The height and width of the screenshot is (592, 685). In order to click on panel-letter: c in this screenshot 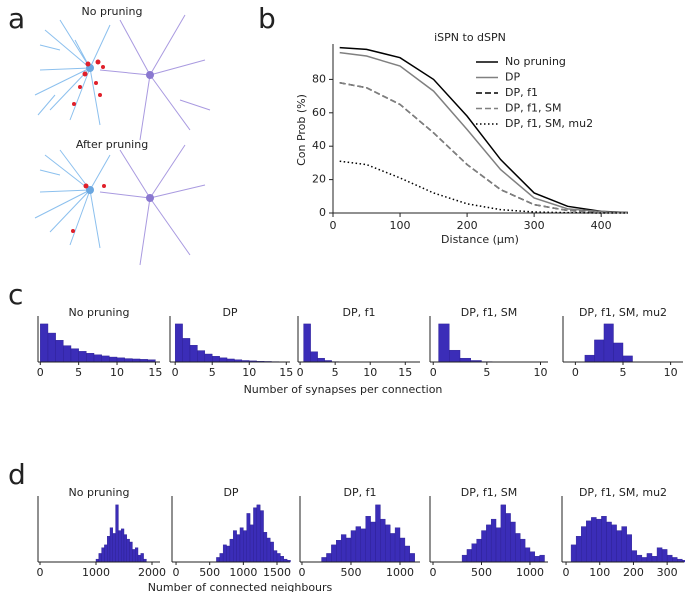, I will do `click(15, 294)`.